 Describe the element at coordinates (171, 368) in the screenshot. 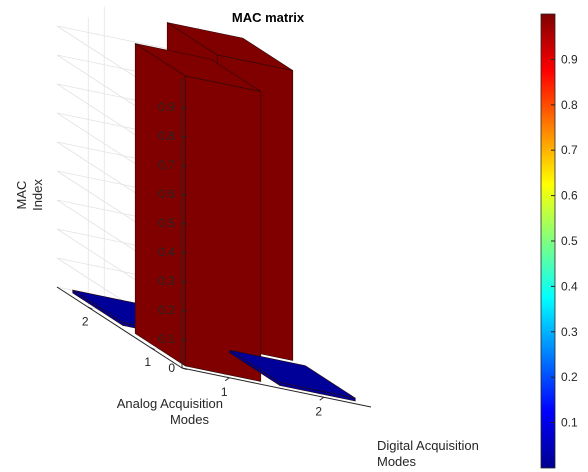

I see `z-tick-label: 0` at that location.